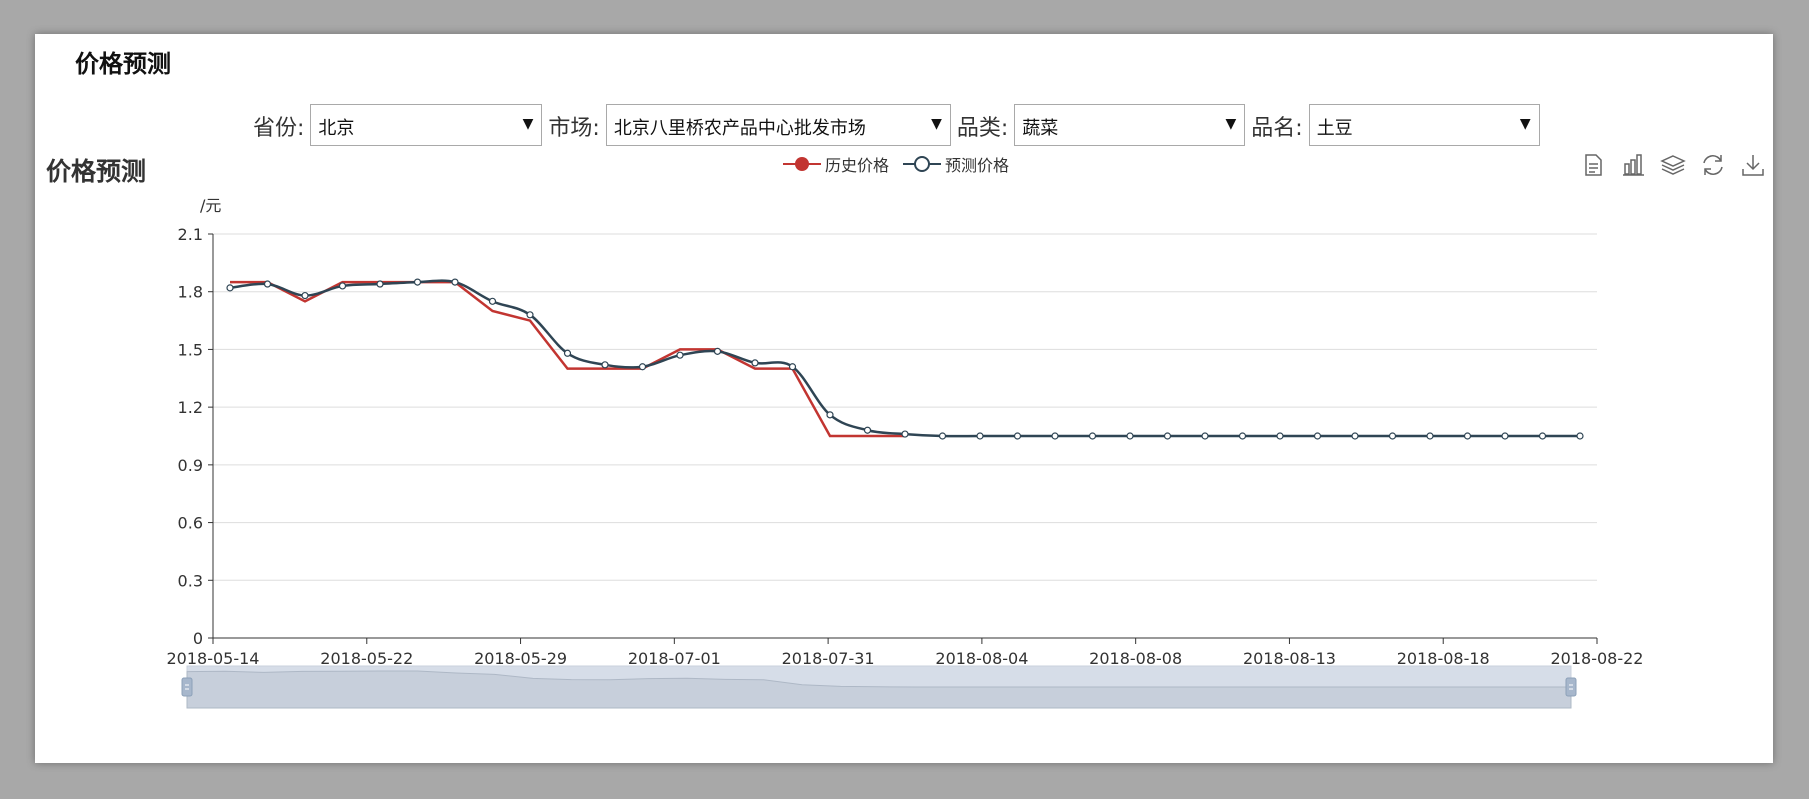  Describe the element at coordinates (977, 165) in the screenshot. I see `legend-label: 预测价格` at that location.